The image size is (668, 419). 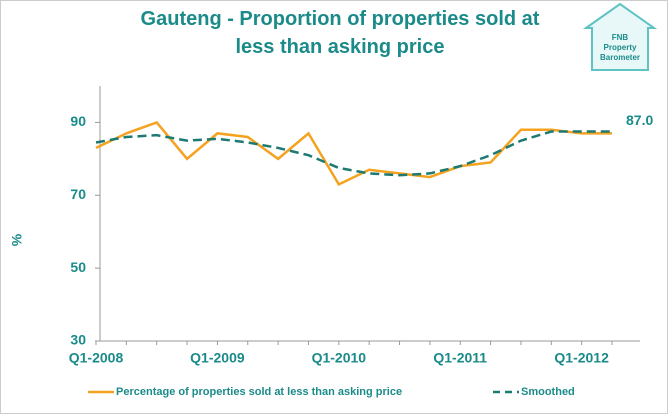 What do you see at coordinates (581, 358) in the screenshot?
I see `x-tick-label: Q1-2012` at bounding box center [581, 358].